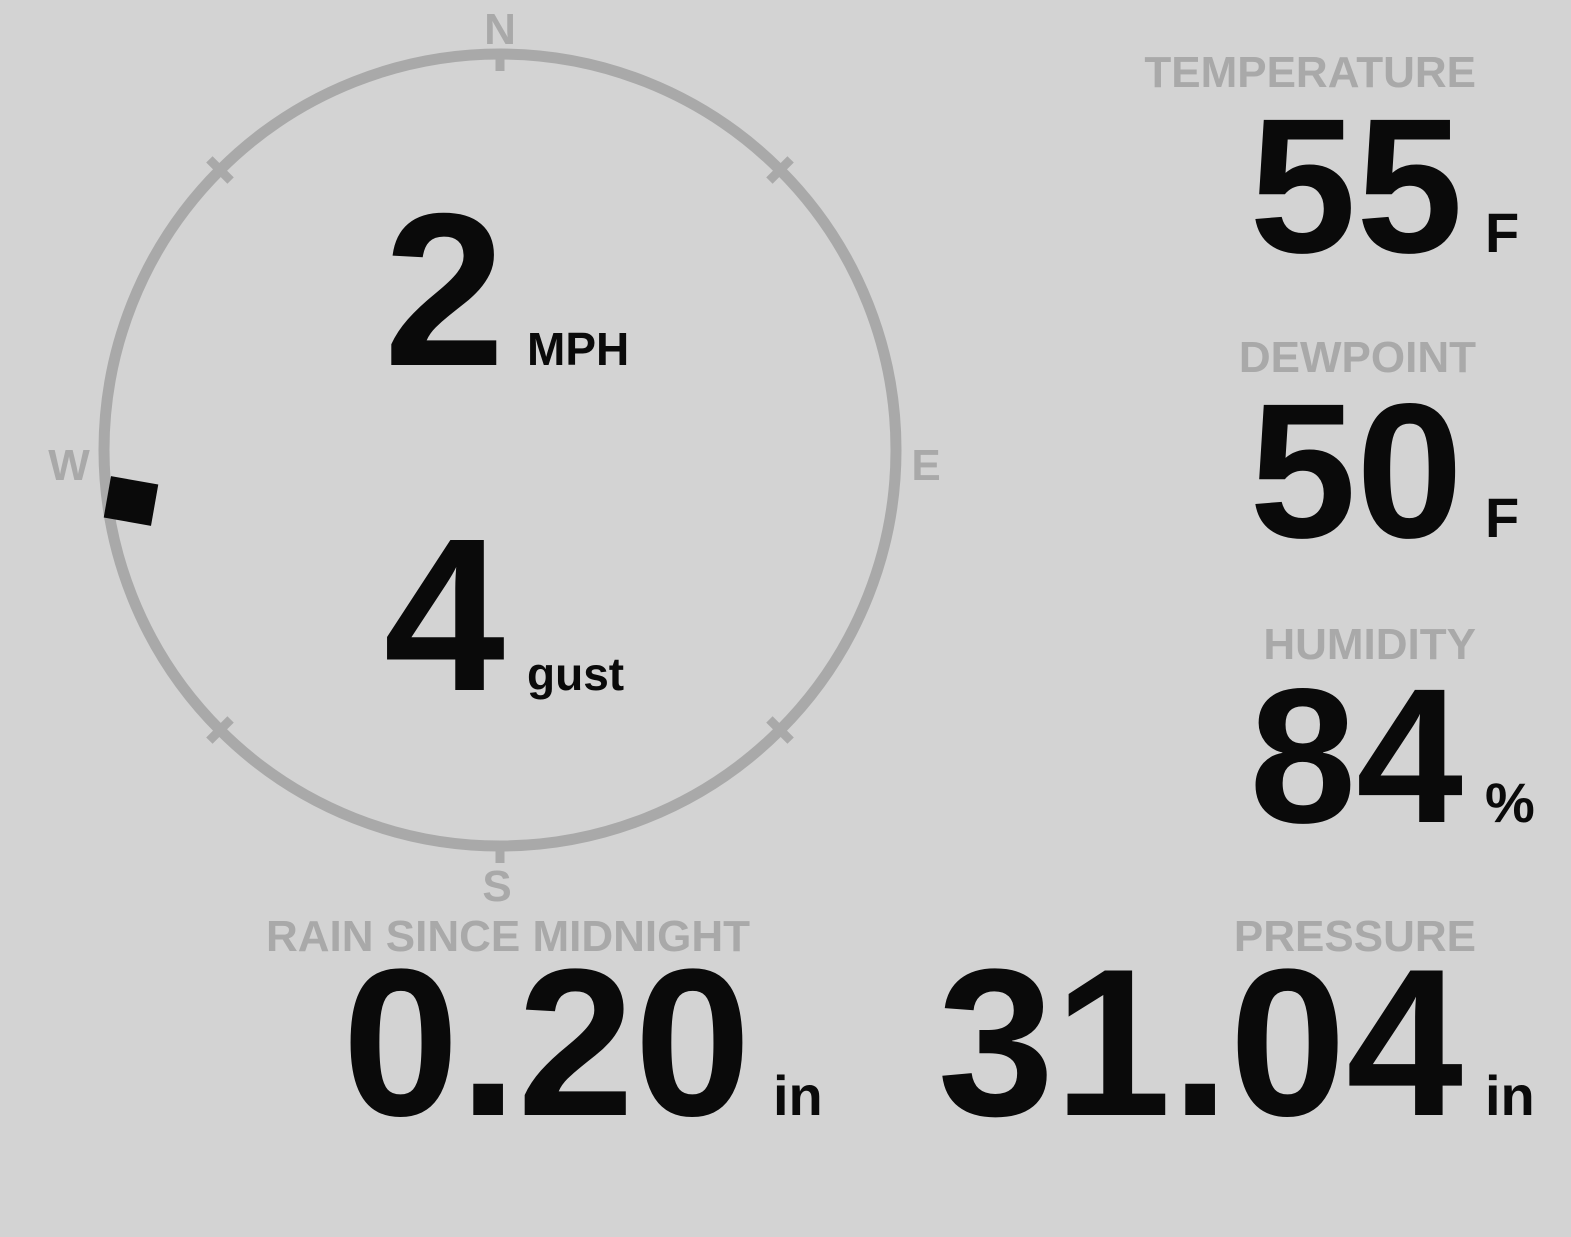 Image resolution: width=1571 pixels, height=1237 pixels. I want to click on dewpoint-label: DEWPOINT, so click(1357, 357).